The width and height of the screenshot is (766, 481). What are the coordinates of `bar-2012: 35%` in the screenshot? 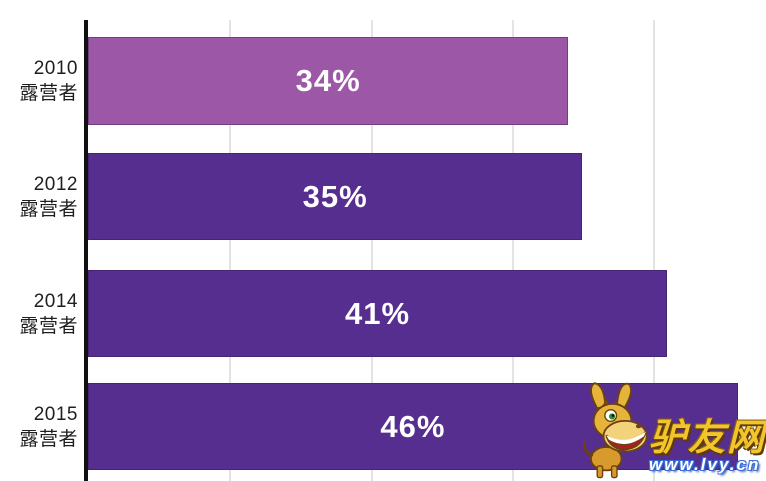 It's located at (335, 196).